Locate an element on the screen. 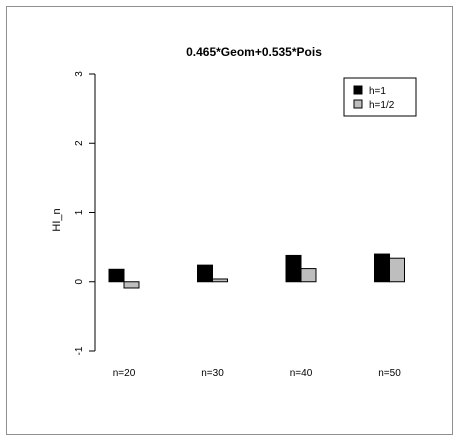 The width and height of the screenshot is (459, 441). legend-swatch-h1 is located at coordinates (358, 90).